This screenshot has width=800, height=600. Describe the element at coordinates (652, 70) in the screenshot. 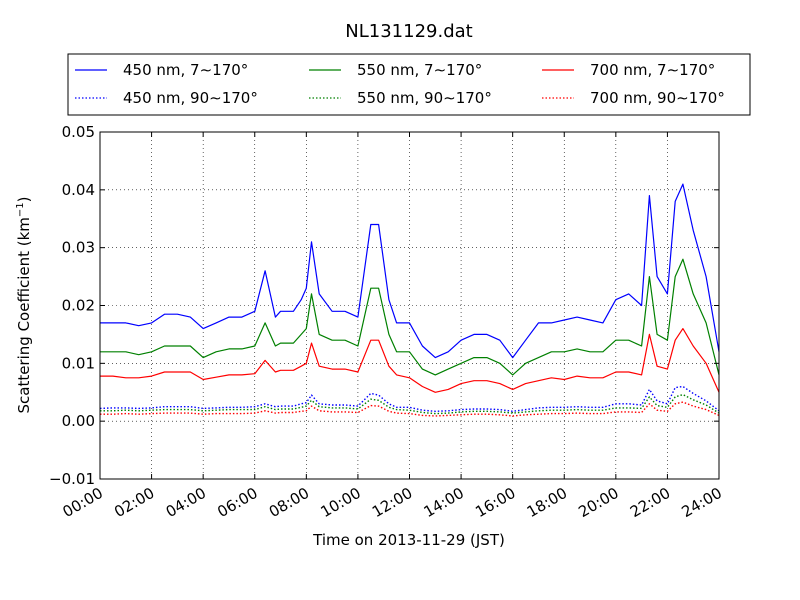

I see `legend-label: 700 nm, 7∼170°` at that location.